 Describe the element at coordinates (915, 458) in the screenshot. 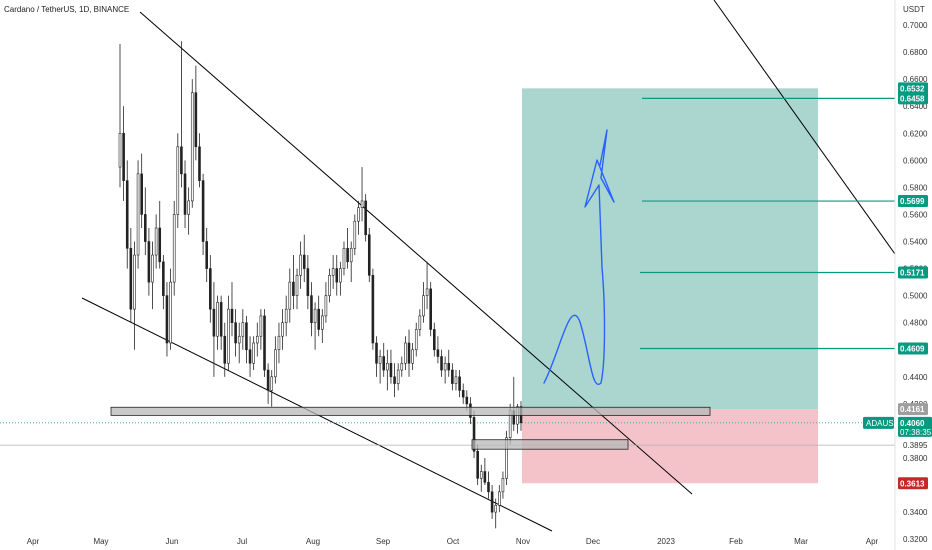

I see `price-tick: 0.3800` at that location.